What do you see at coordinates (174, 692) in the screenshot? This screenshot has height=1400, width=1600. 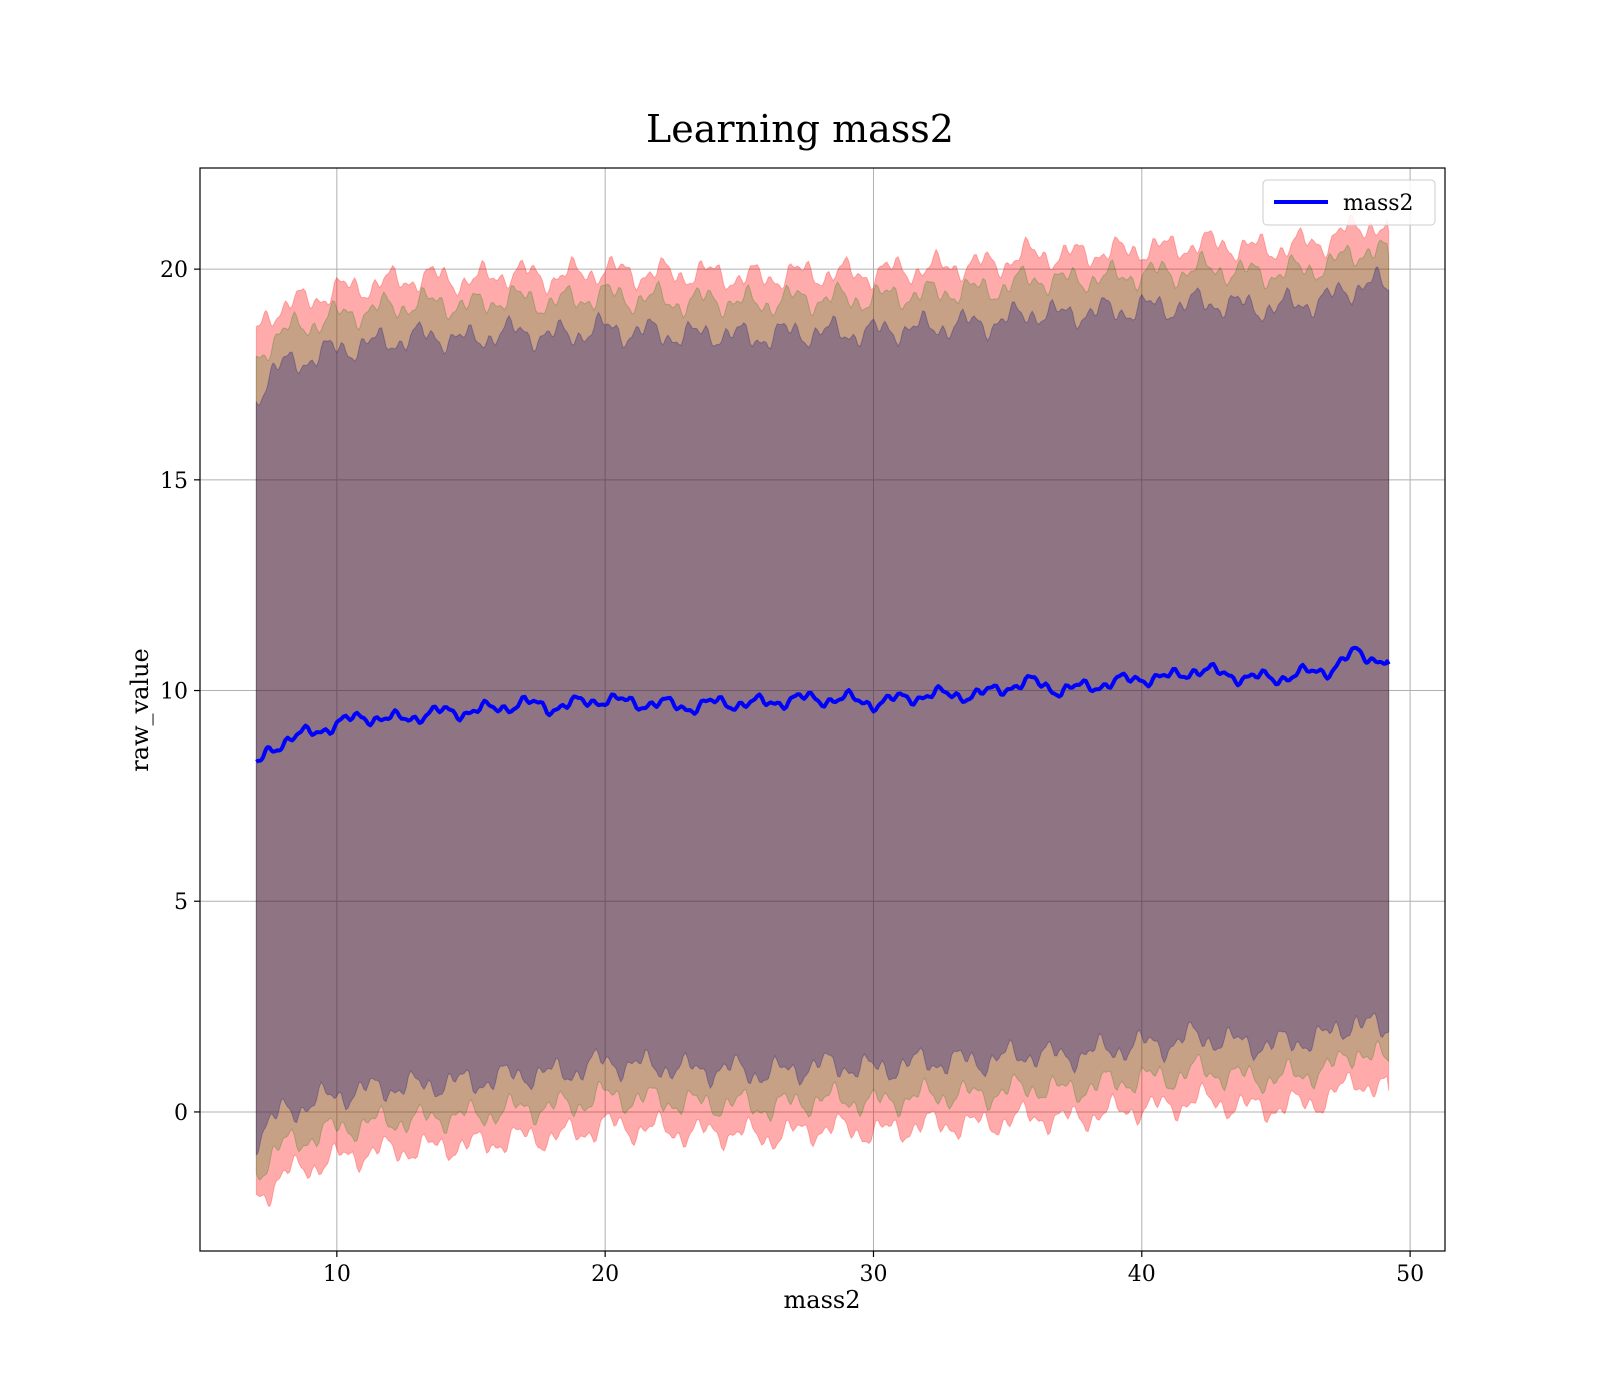 I see `y-tick-label: 10` at bounding box center [174, 692].